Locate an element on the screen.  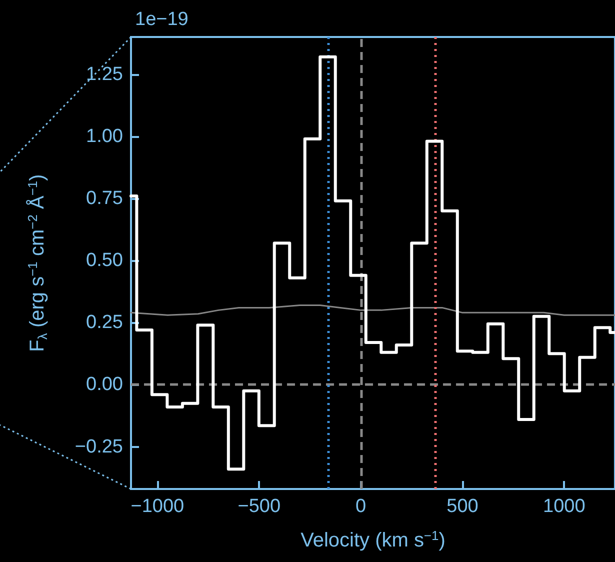
y-tick-label: 0.50 is located at coordinates (104, 261).